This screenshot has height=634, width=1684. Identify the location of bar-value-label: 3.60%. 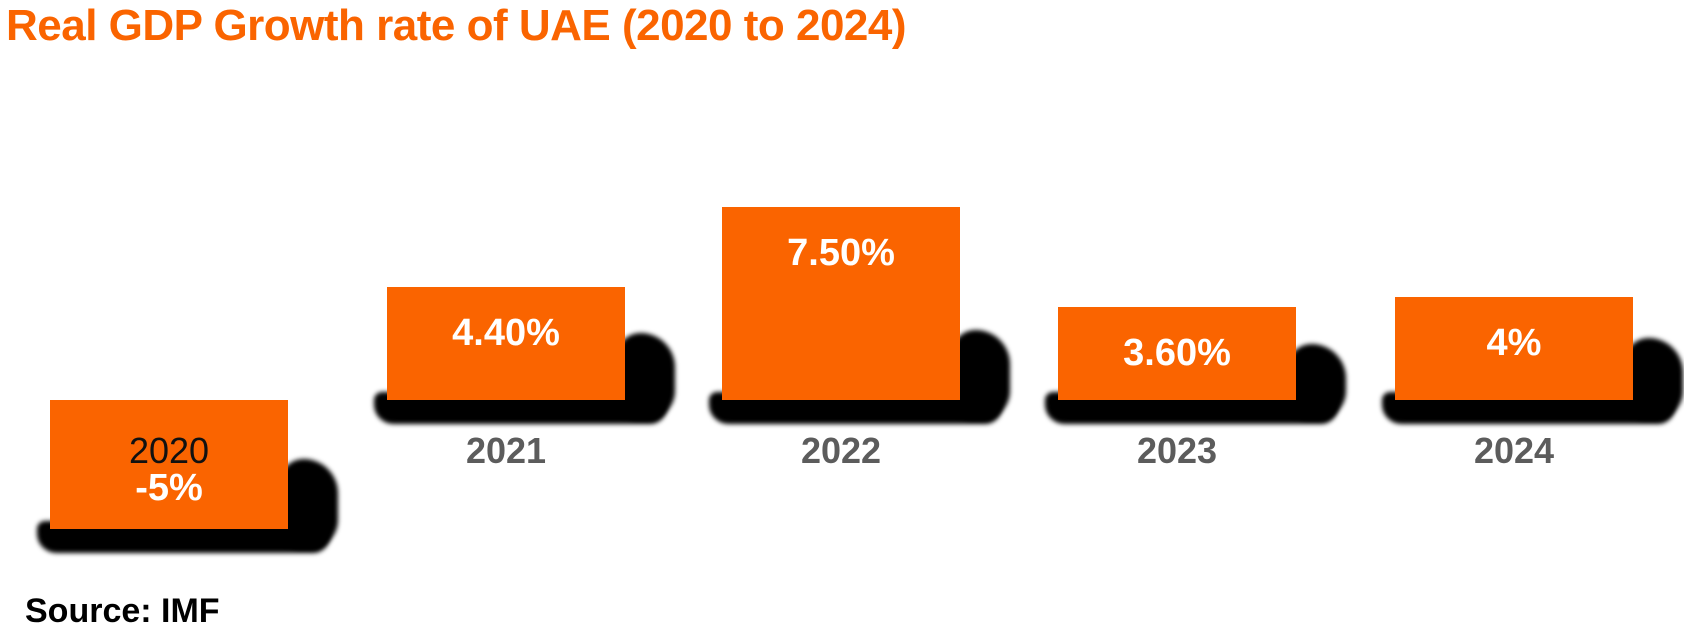
(1177, 353).